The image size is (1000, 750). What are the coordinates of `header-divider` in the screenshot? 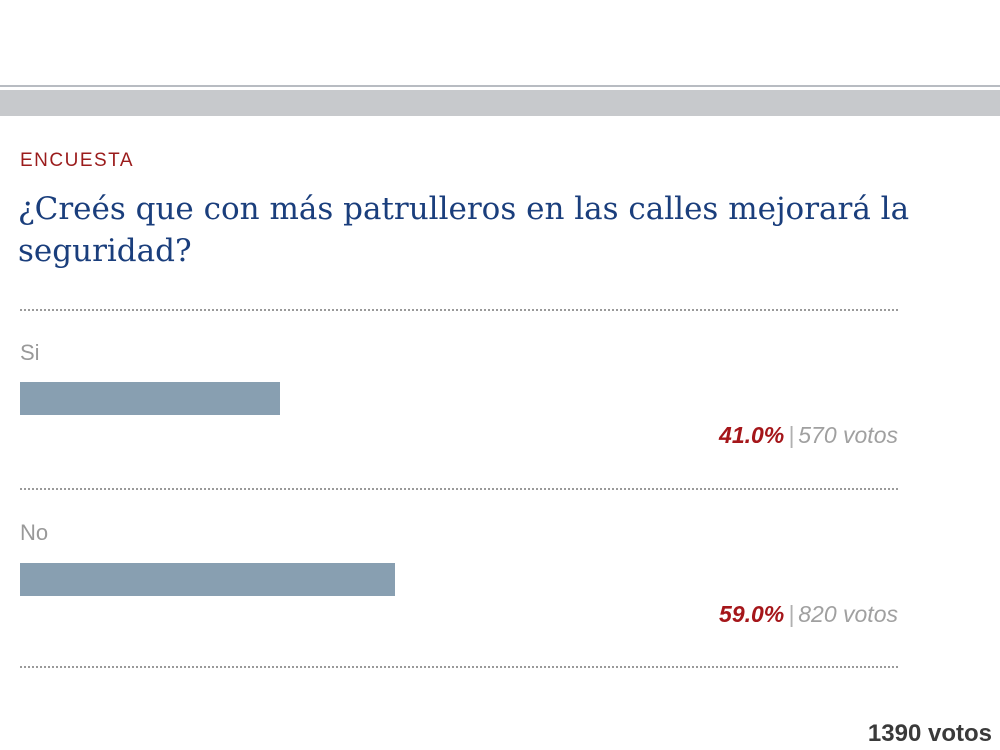 It's located at (500, 86).